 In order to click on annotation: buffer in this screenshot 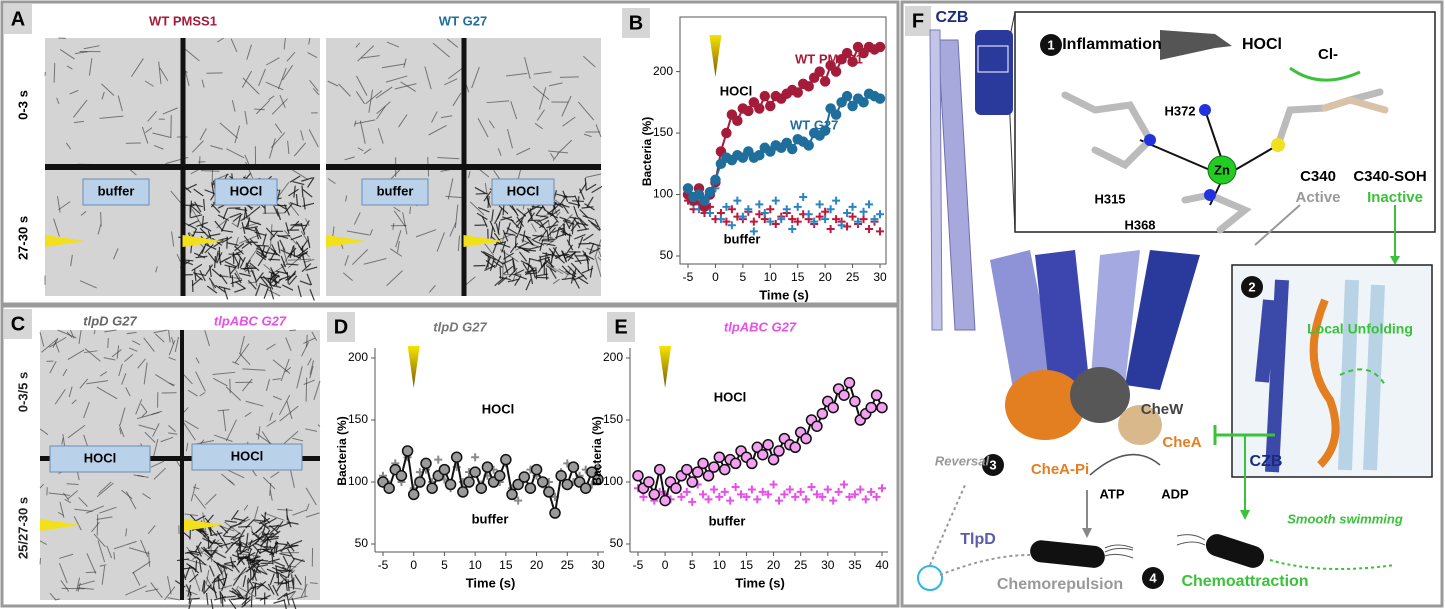, I will do `click(742, 238)`.